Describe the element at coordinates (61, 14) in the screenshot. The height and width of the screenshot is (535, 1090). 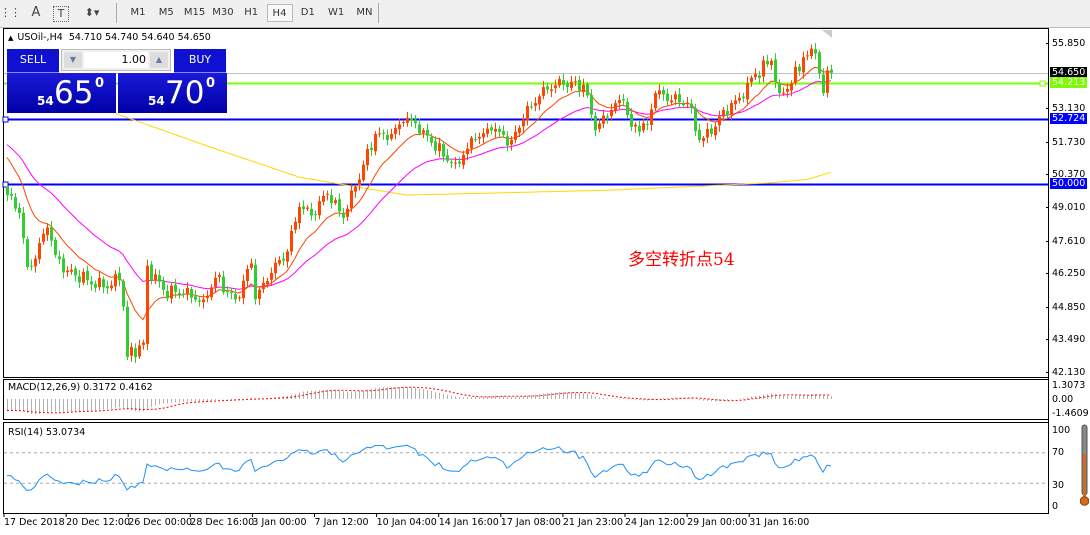
I see `text-label-icon: T` at that location.